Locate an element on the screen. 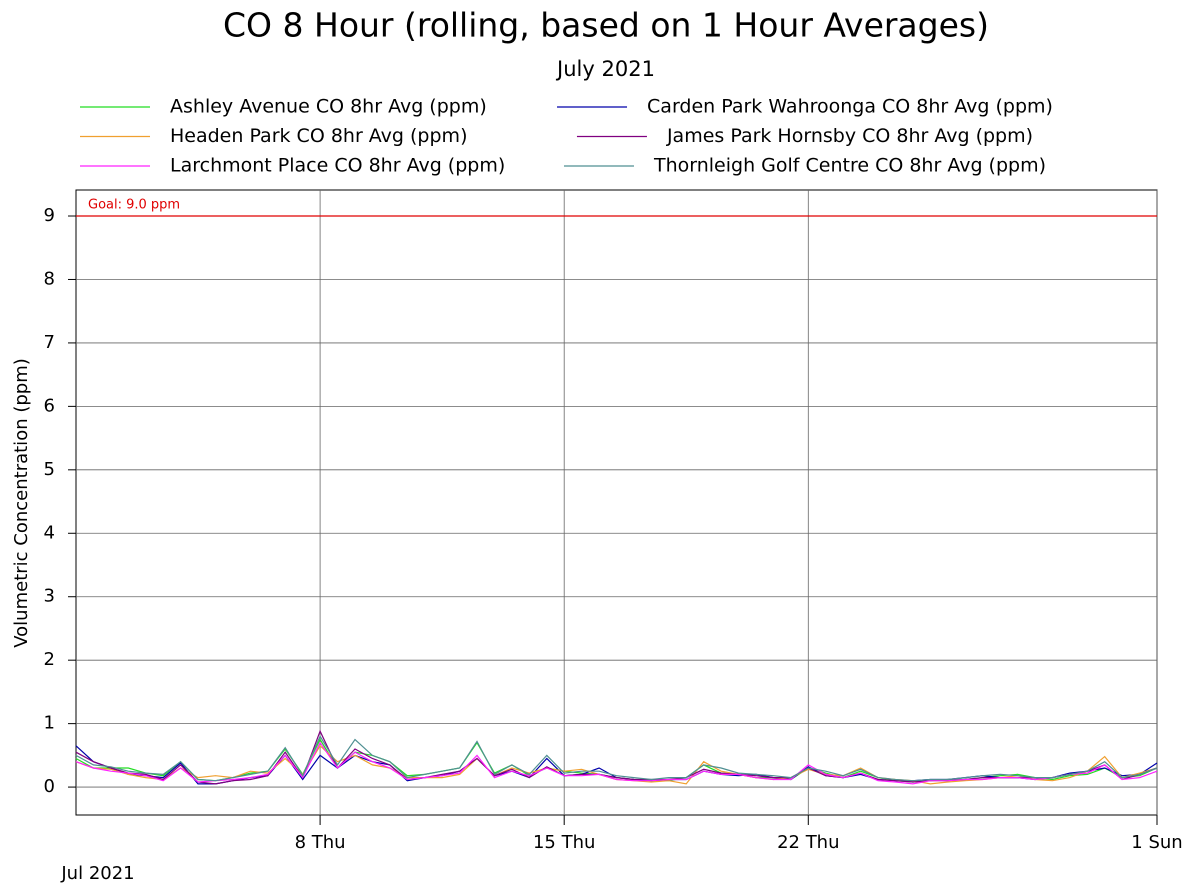 The width and height of the screenshot is (1196, 885). y-tick-label: 9 is located at coordinates (49, 215).